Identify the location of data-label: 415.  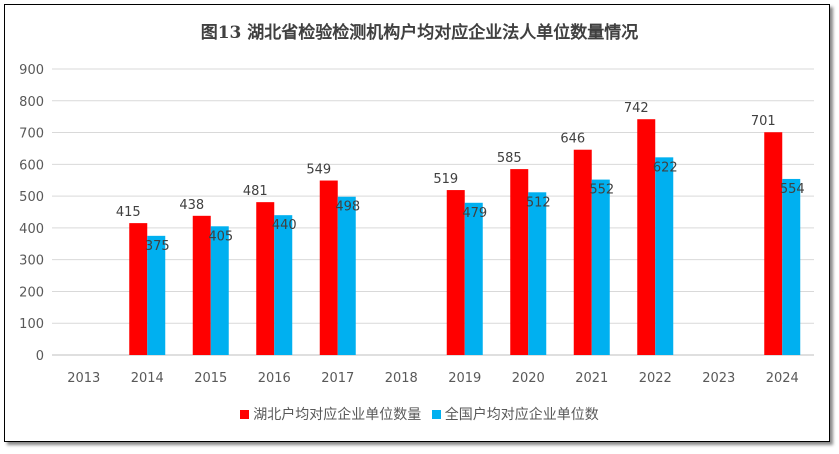
(128, 212).